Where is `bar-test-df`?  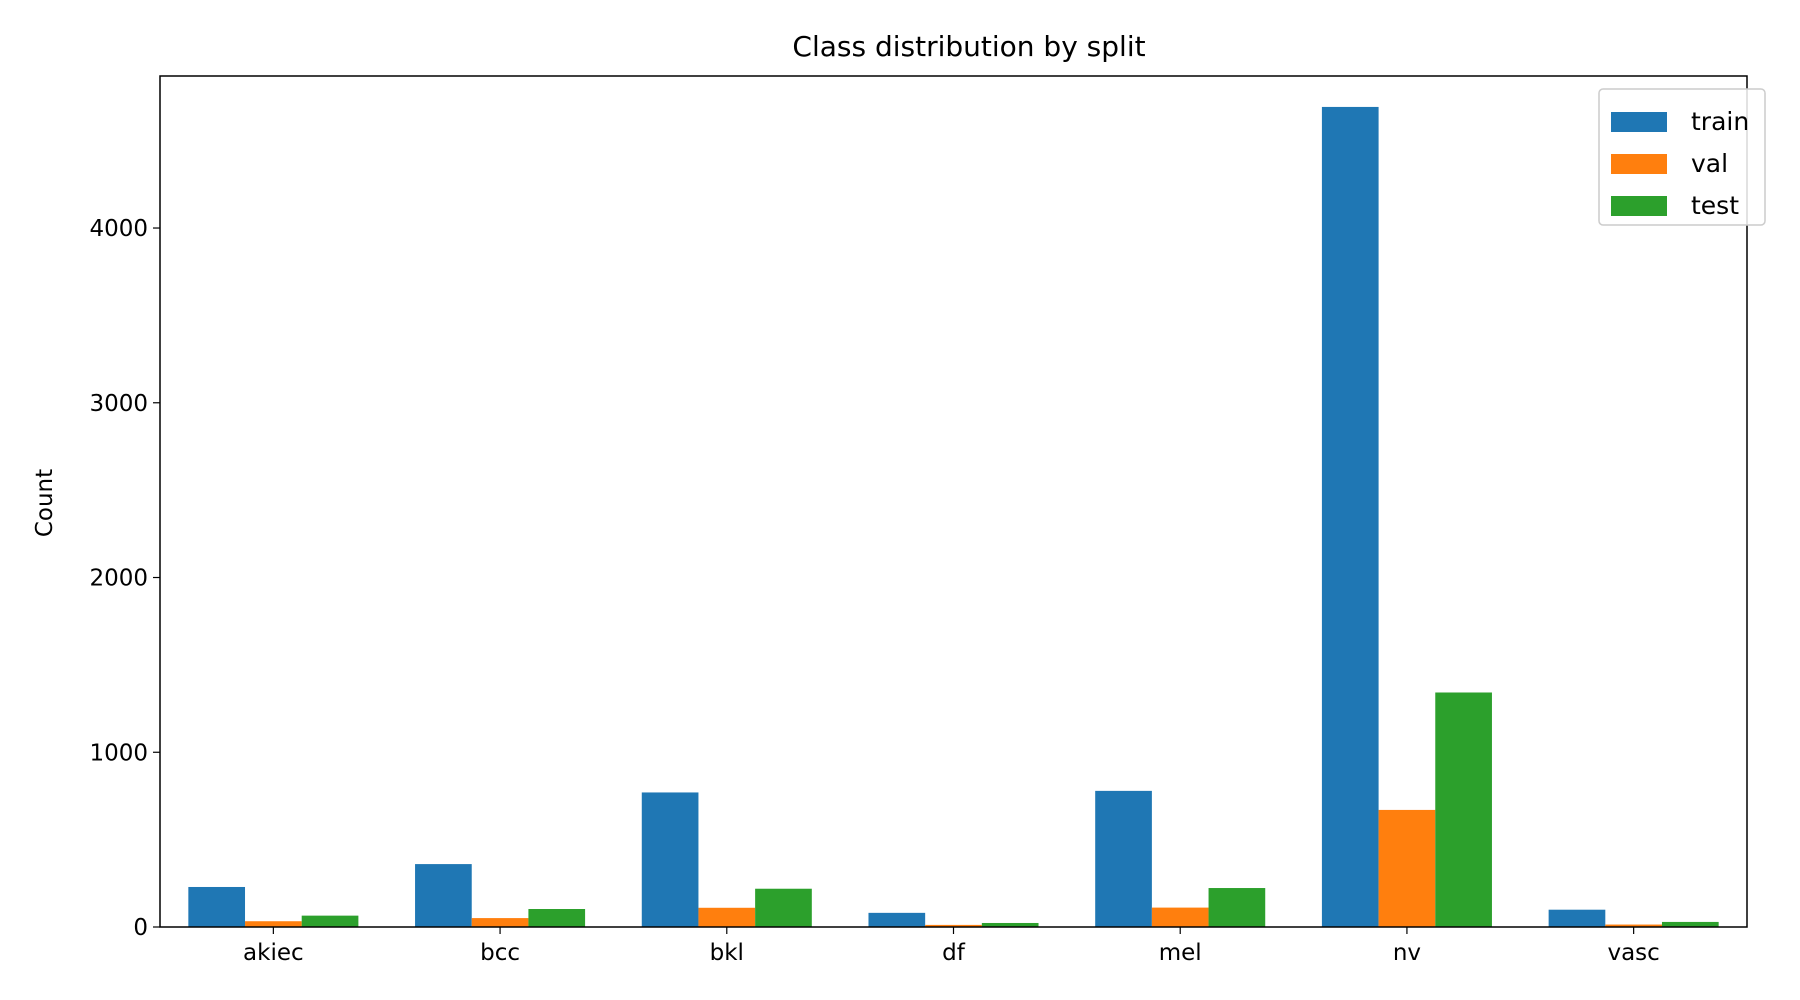
bar-test-df is located at coordinates (1010, 924).